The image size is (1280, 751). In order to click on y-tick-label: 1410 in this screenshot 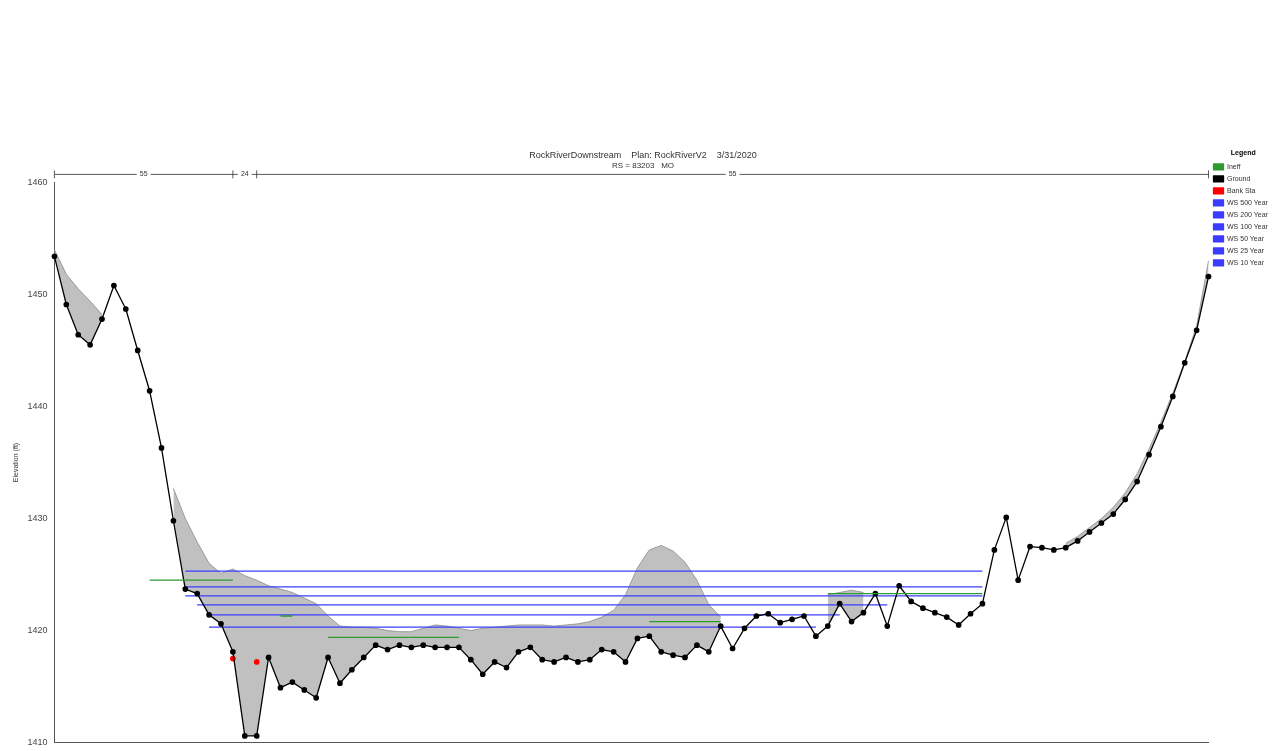, I will do `click(37, 742)`.